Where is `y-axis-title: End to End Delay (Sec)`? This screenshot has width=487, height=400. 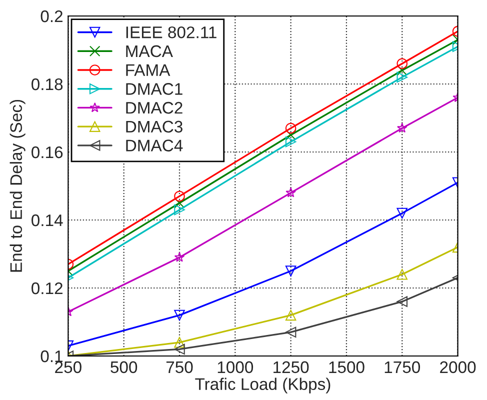
y-axis-title: End to End Delay (Sec) is located at coordinates (18, 186).